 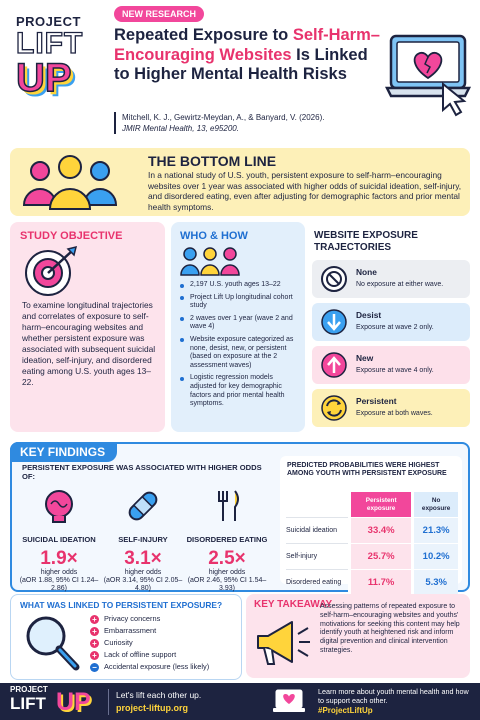 What do you see at coordinates (380, 582) in the screenshot?
I see `table-cell: 11.7%` at bounding box center [380, 582].